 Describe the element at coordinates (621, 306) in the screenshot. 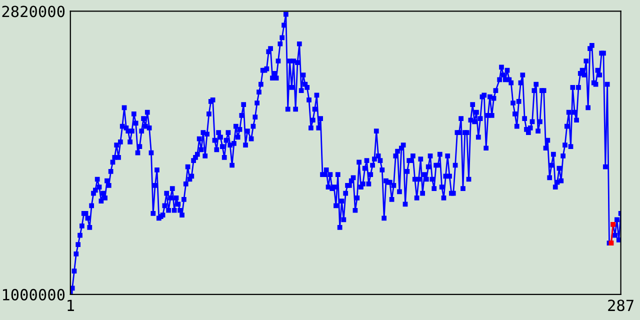

I see `x-tick-label: 287` at that location.